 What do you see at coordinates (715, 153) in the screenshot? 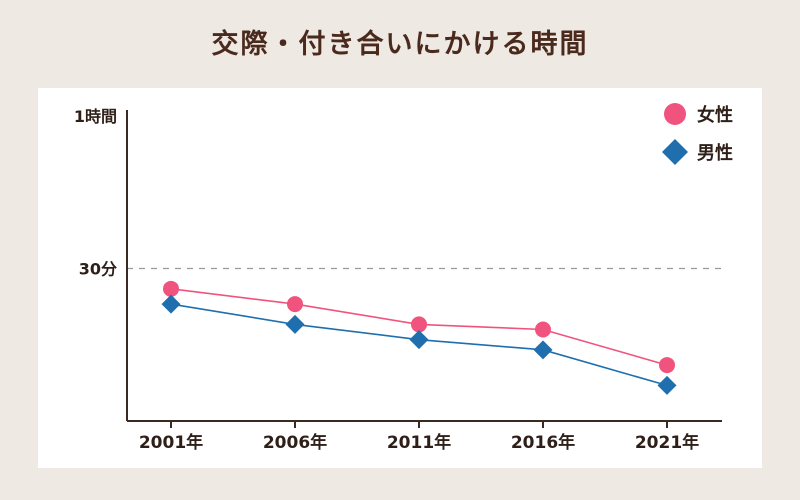
I see `legend-label: 男性` at bounding box center [715, 153].